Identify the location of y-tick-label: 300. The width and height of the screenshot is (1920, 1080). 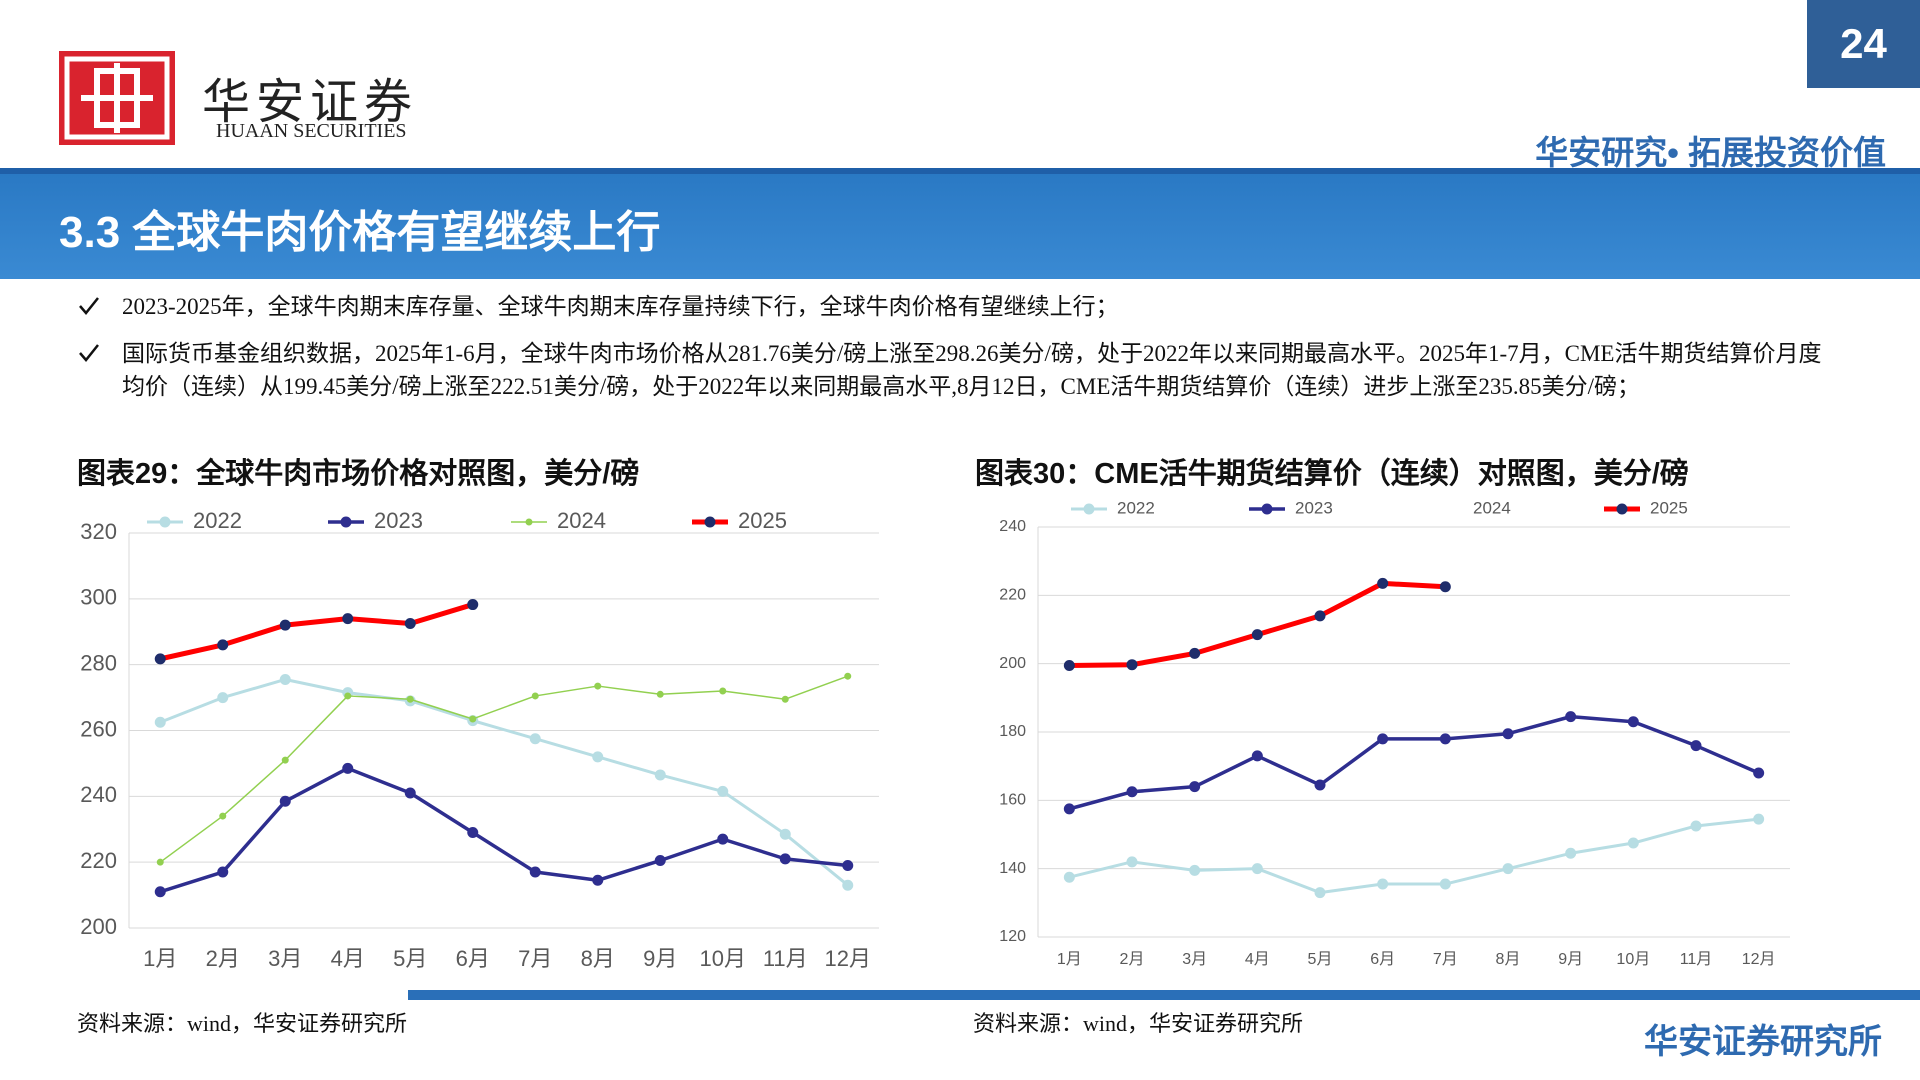
(98, 597).